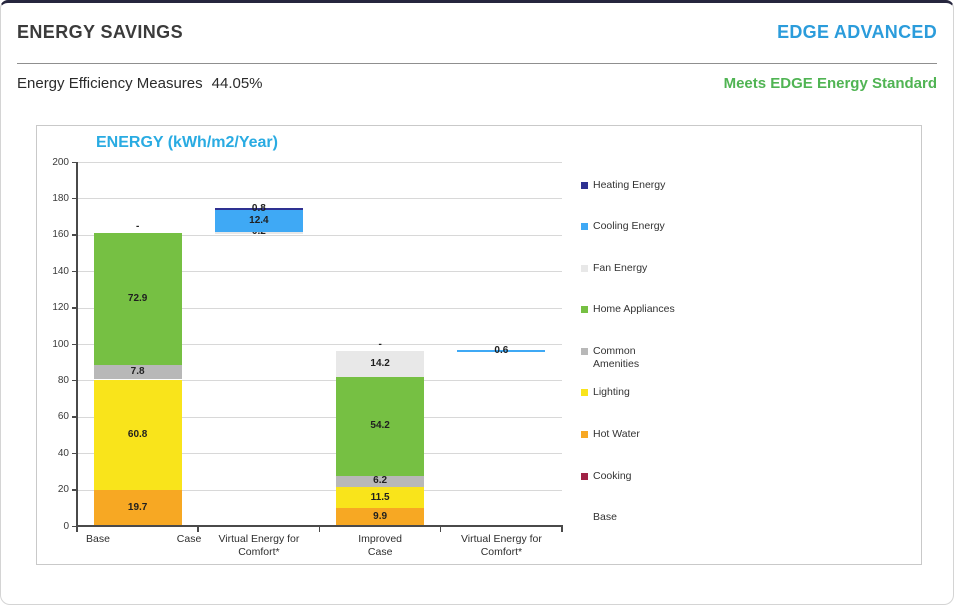  I want to click on bar-segment-common-amenities, so click(137, 372).